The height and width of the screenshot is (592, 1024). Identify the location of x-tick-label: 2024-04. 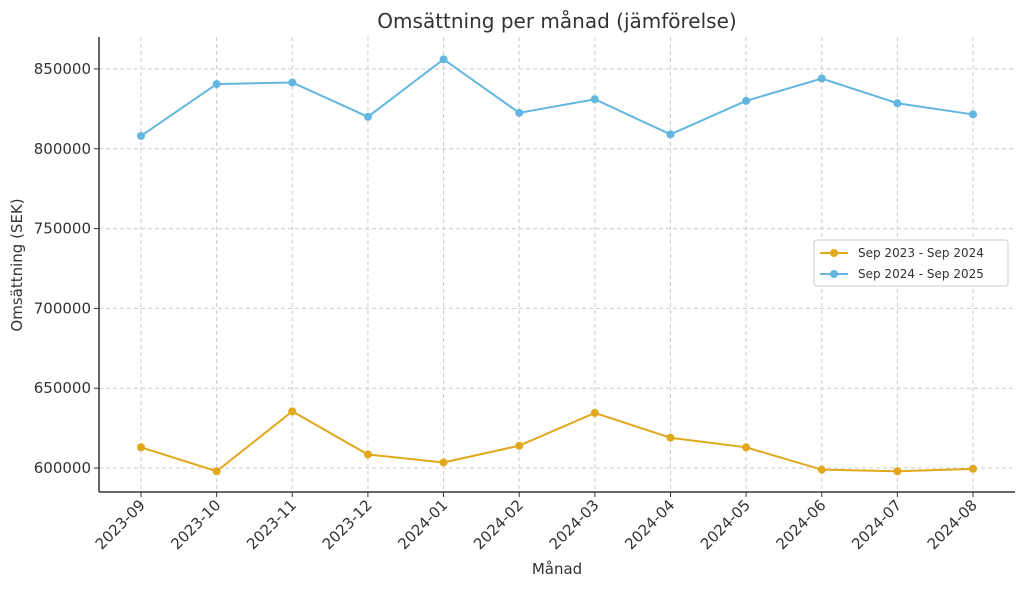
(649, 524).